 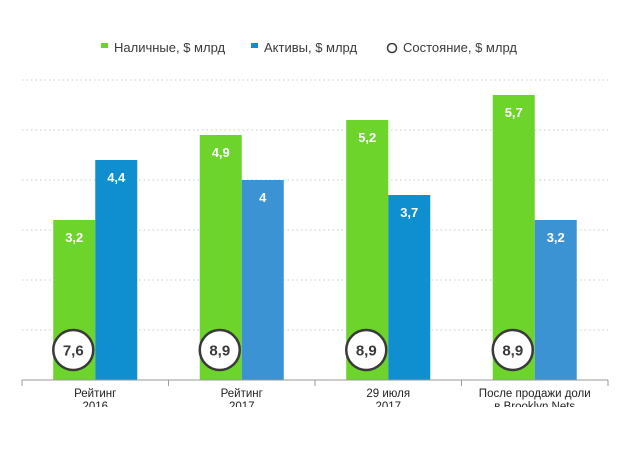 I want to click on tick-label: После продажи доли, so click(x=535, y=394).